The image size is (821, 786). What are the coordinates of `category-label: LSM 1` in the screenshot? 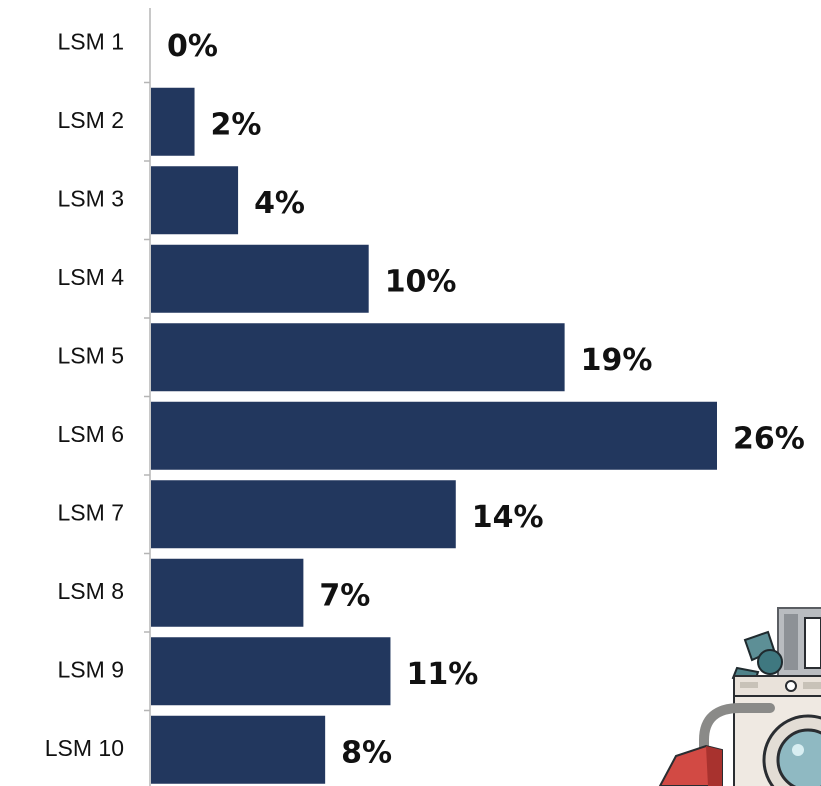 It's located at (91, 41).